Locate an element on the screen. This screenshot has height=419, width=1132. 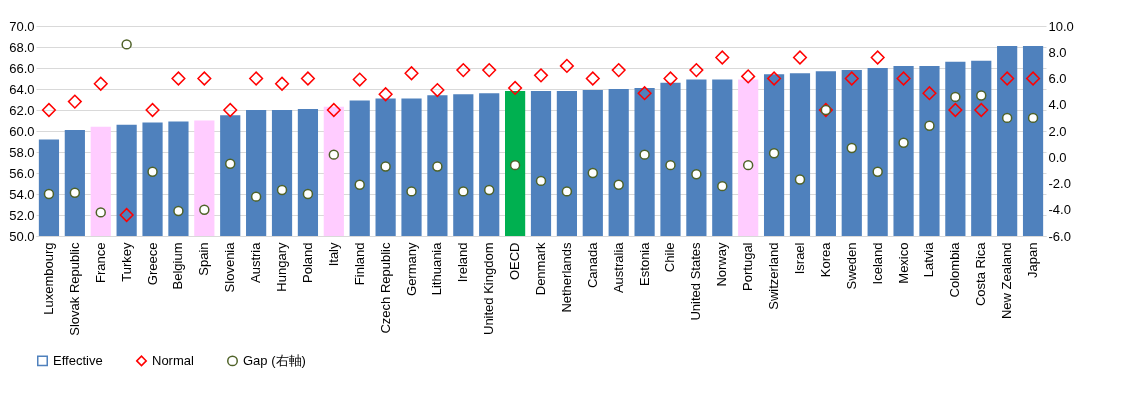
x-tick-label: Lithuania is located at coordinates (437, 268).